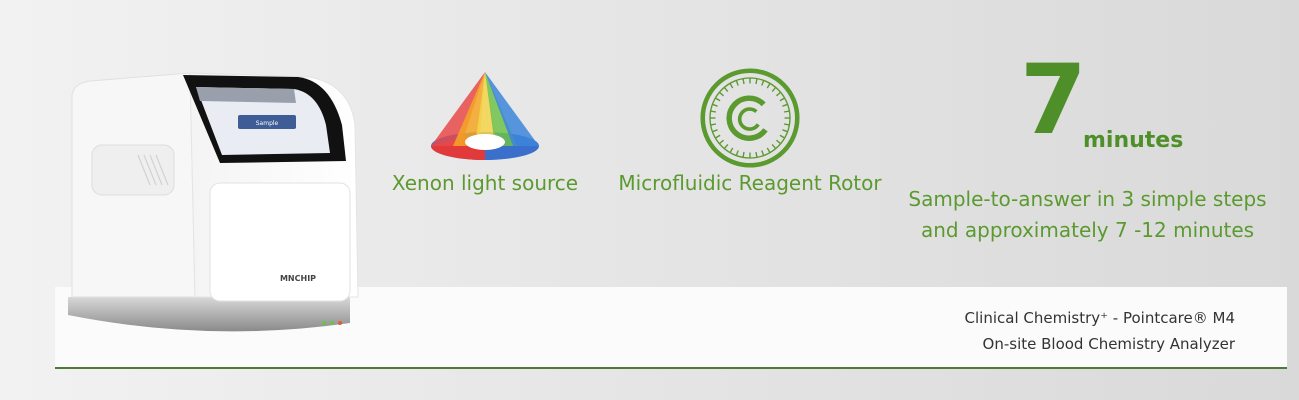 The image size is (1299, 400). What do you see at coordinates (1099, 318) in the screenshot?
I see `product-name: Clinical Chemistry⁺ - Pointcare® M4` at bounding box center [1099, 318].